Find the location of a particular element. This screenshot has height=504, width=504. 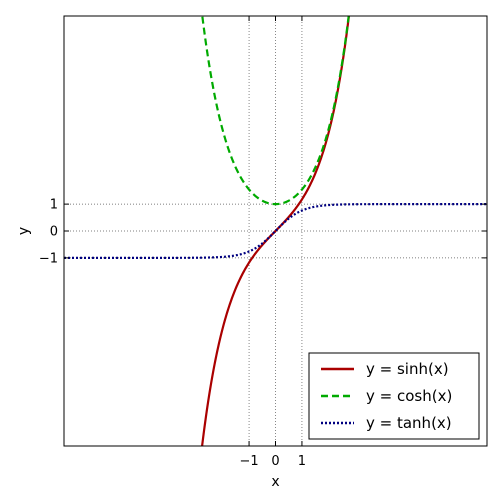

y-tick-label: −1 is located at coordinates (48, 258).